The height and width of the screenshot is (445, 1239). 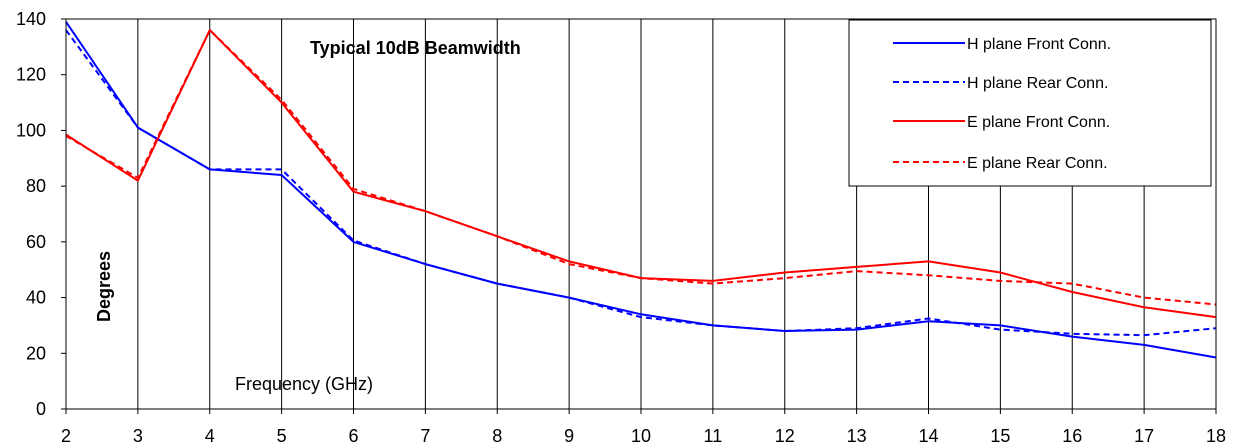 I want to click on x-tick-label: 11, so click(x=713, y=435).